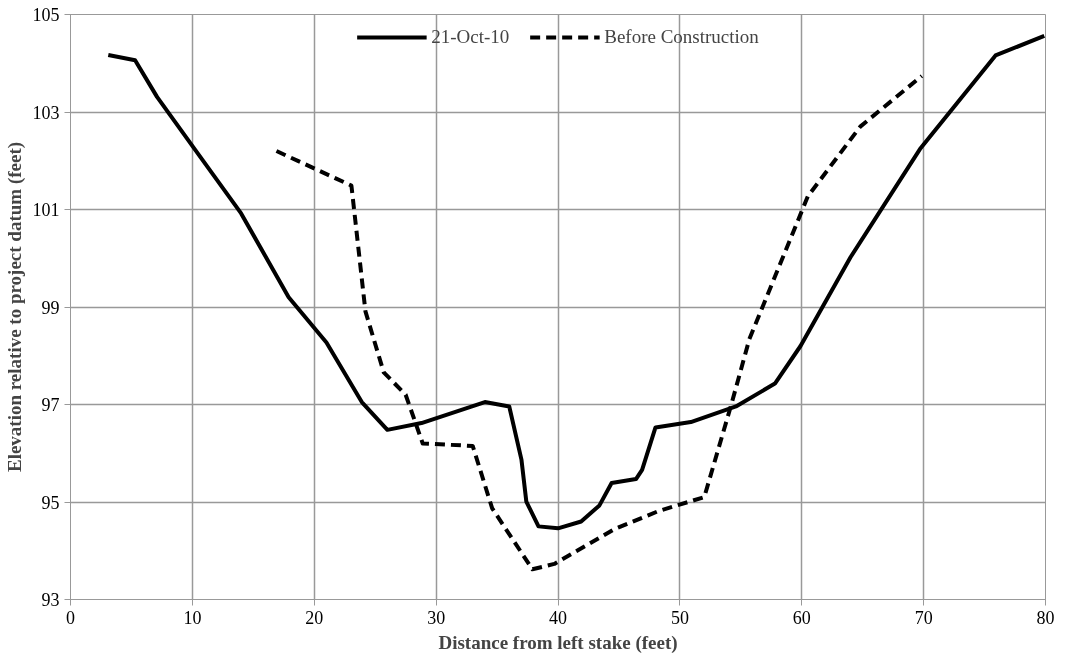 The height and width of the screenshot is (663, 1078). I want to click on y-tick-label: 103, so click(46, 112).